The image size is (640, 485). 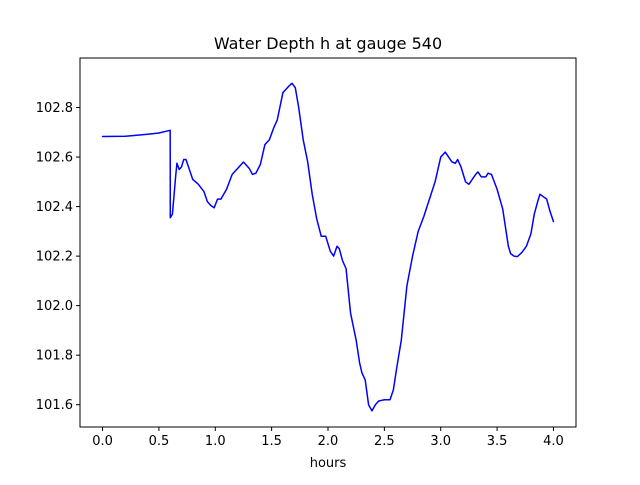 What do you see at coordinates (54, 158) in the screenshot?
I see `y-tick-label: 102.6` at bounding box center [54, 158].